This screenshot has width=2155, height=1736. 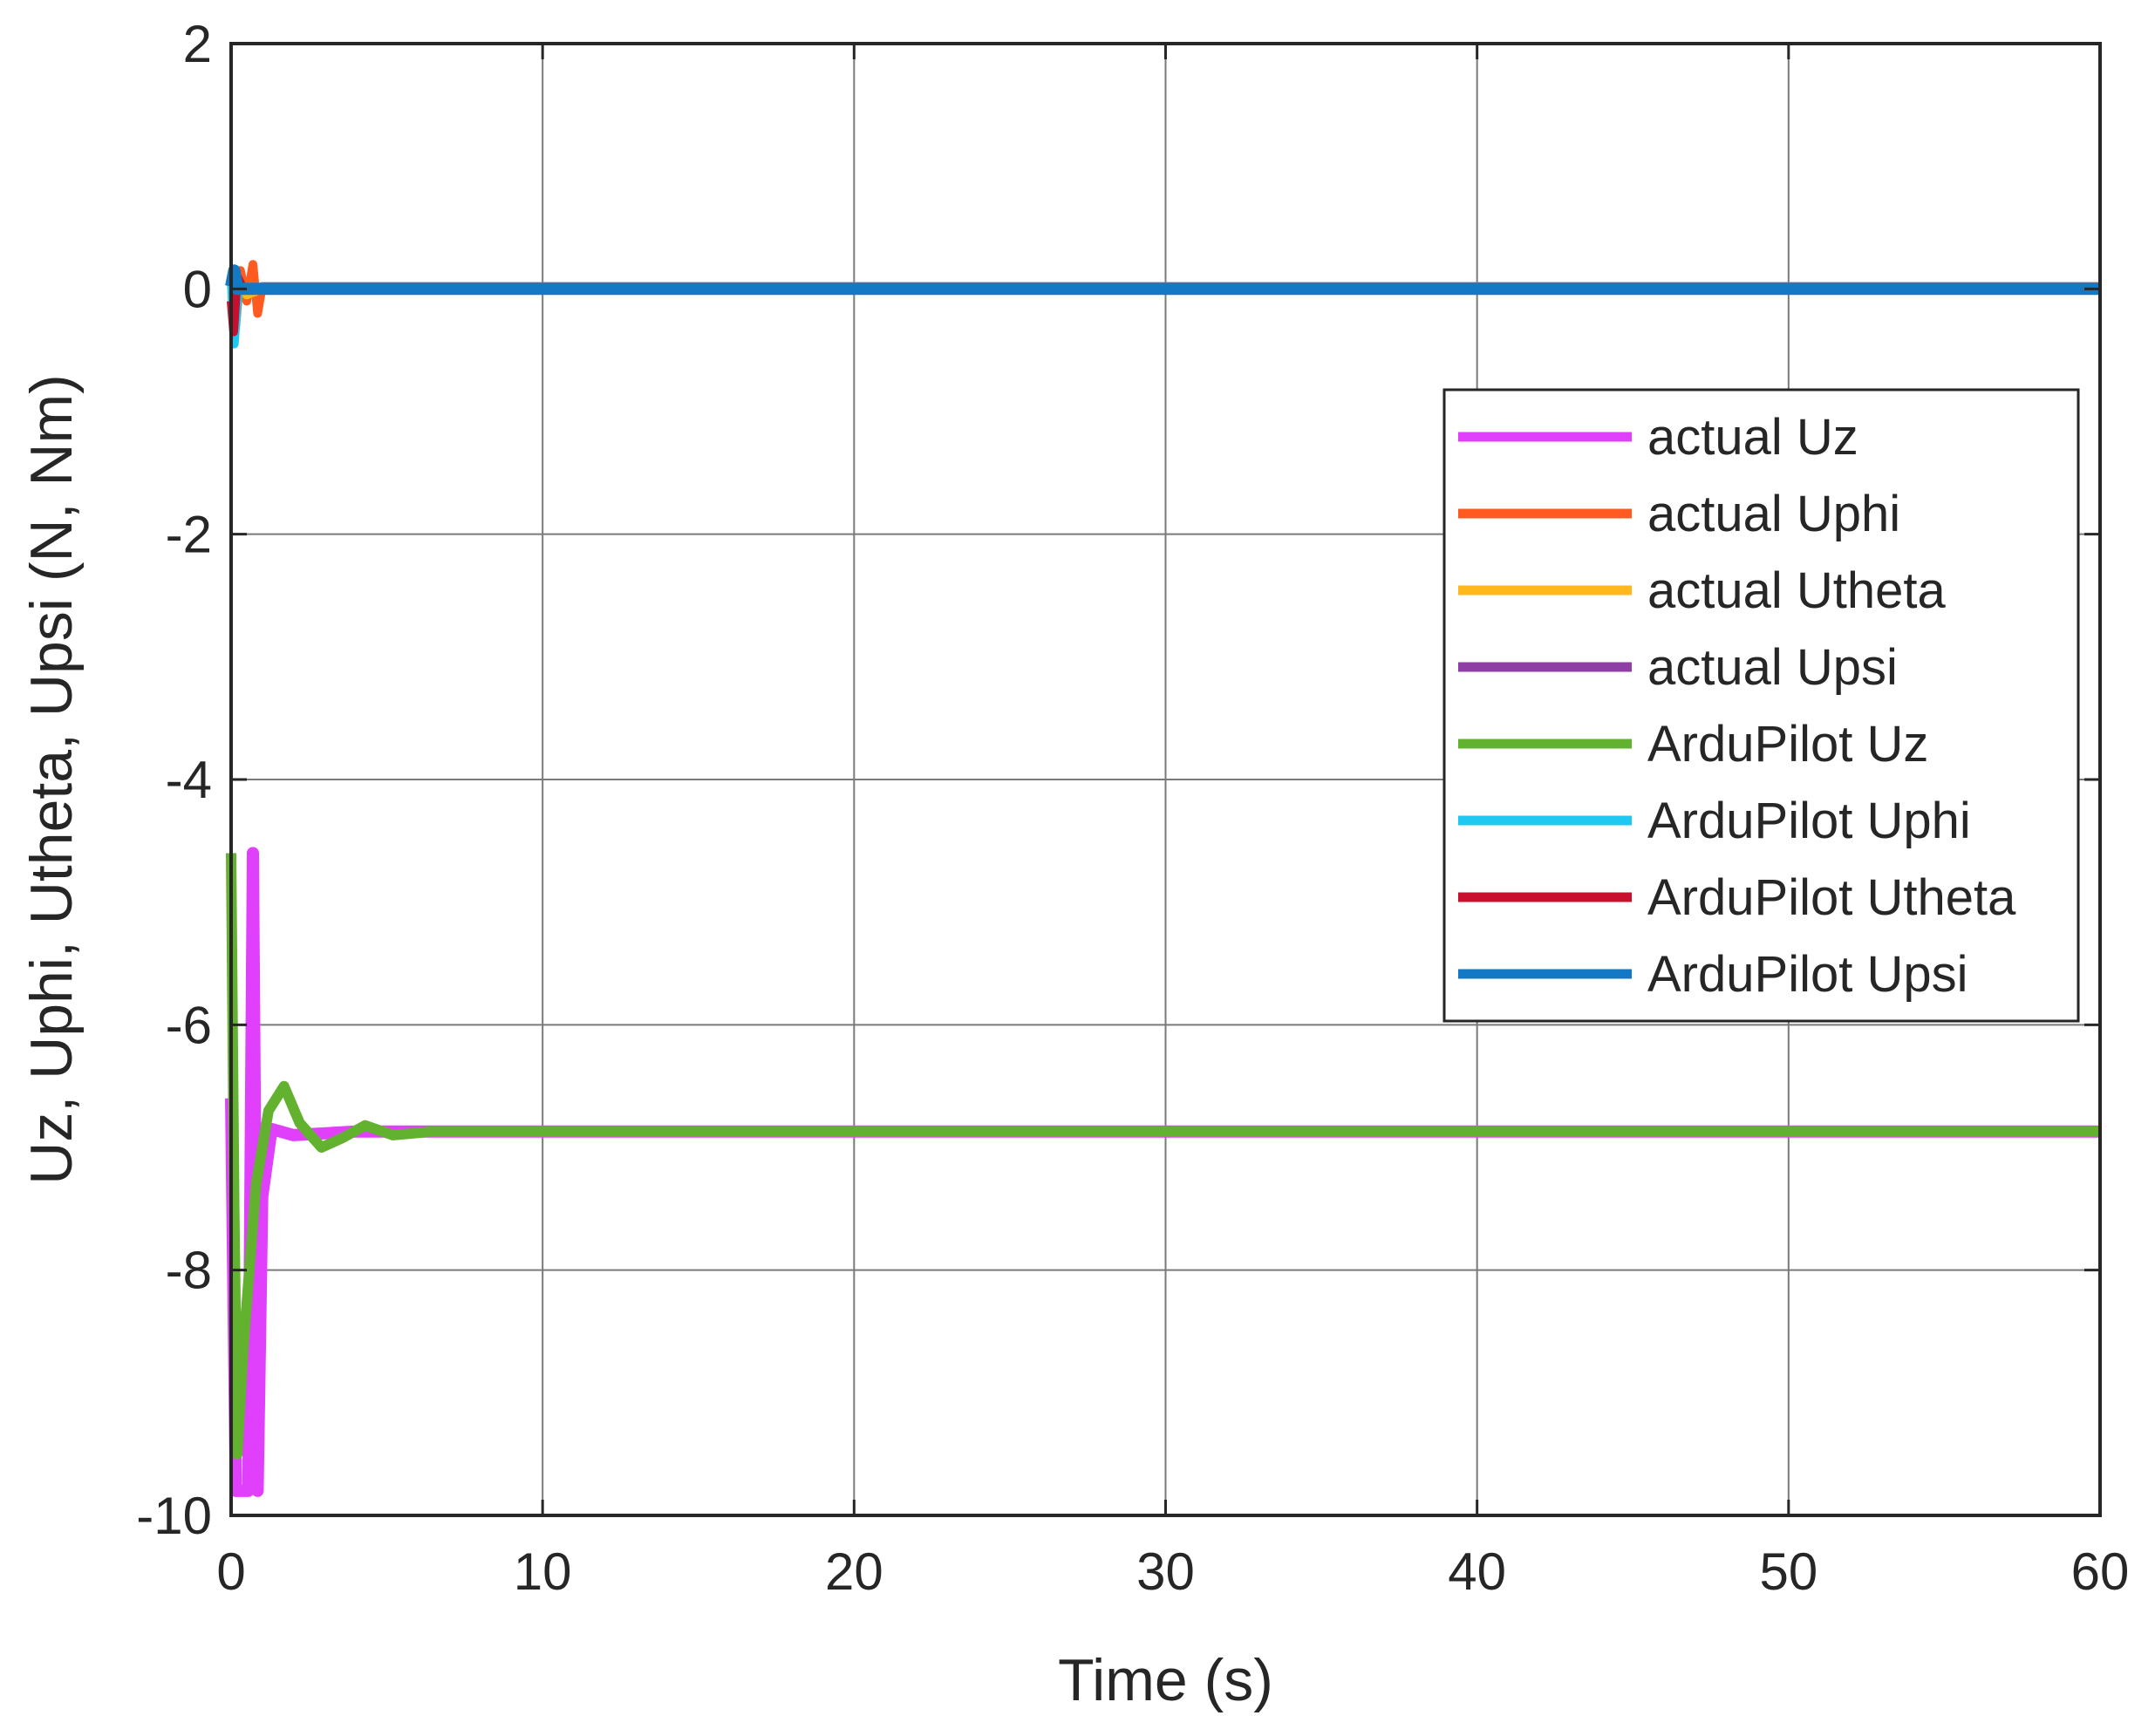 What do you see at coordinates (1809, 821) in the screenshot?
I see `legend-entry-label: ArduPilot Uphi` at bounding box center [1809, 821].